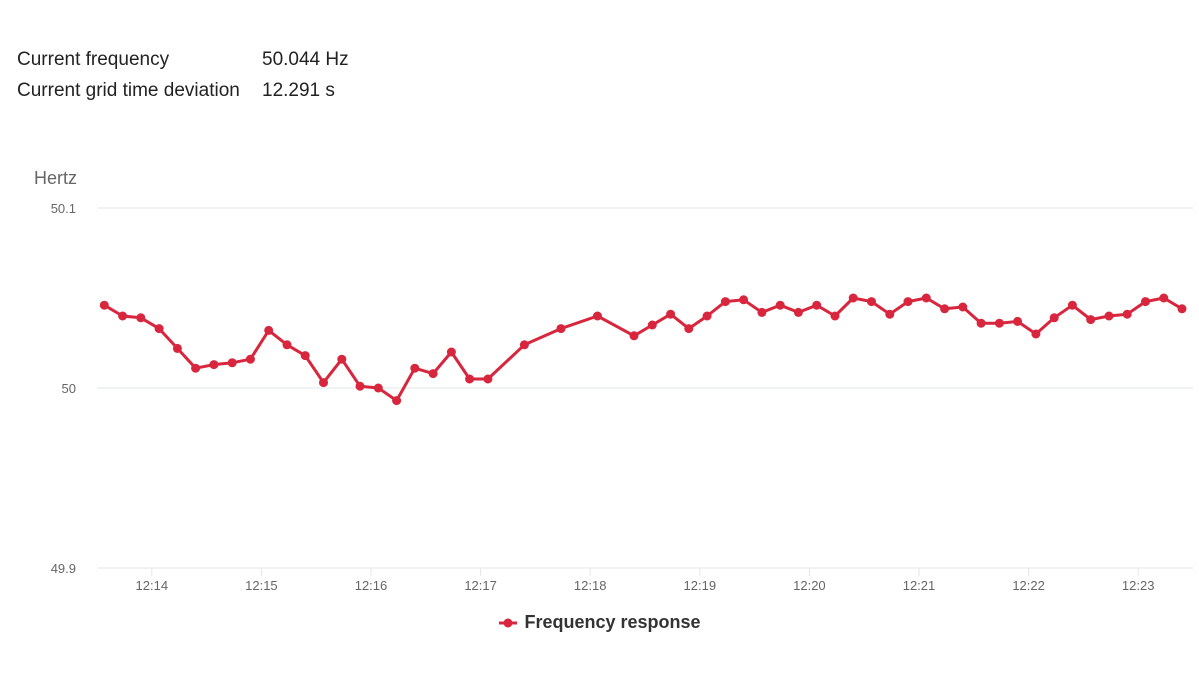 Image resolution: width=1199 pixels, height=673 pixels. What do you see at coordinates (590, 585) in the screenshot?
I see `x-tick-label: 12:18` at bounding box center [590, 585].